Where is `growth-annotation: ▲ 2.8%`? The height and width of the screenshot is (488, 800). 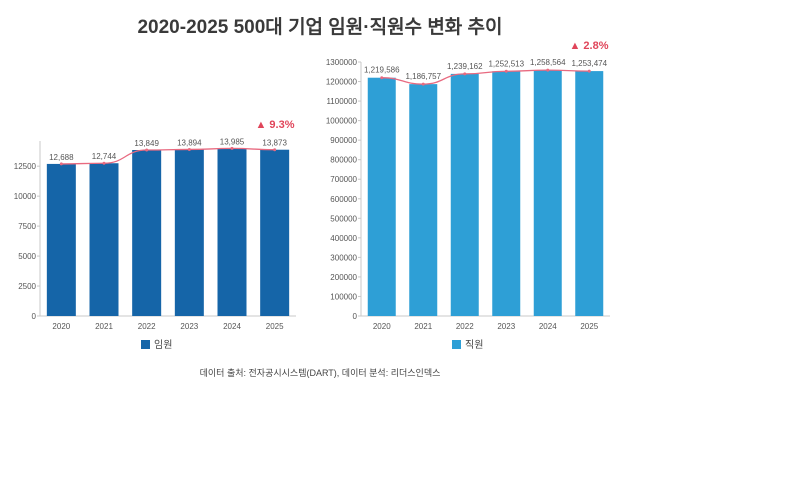 growth-annotation: ▲ 2.8% is located at coordinates (588, 46).